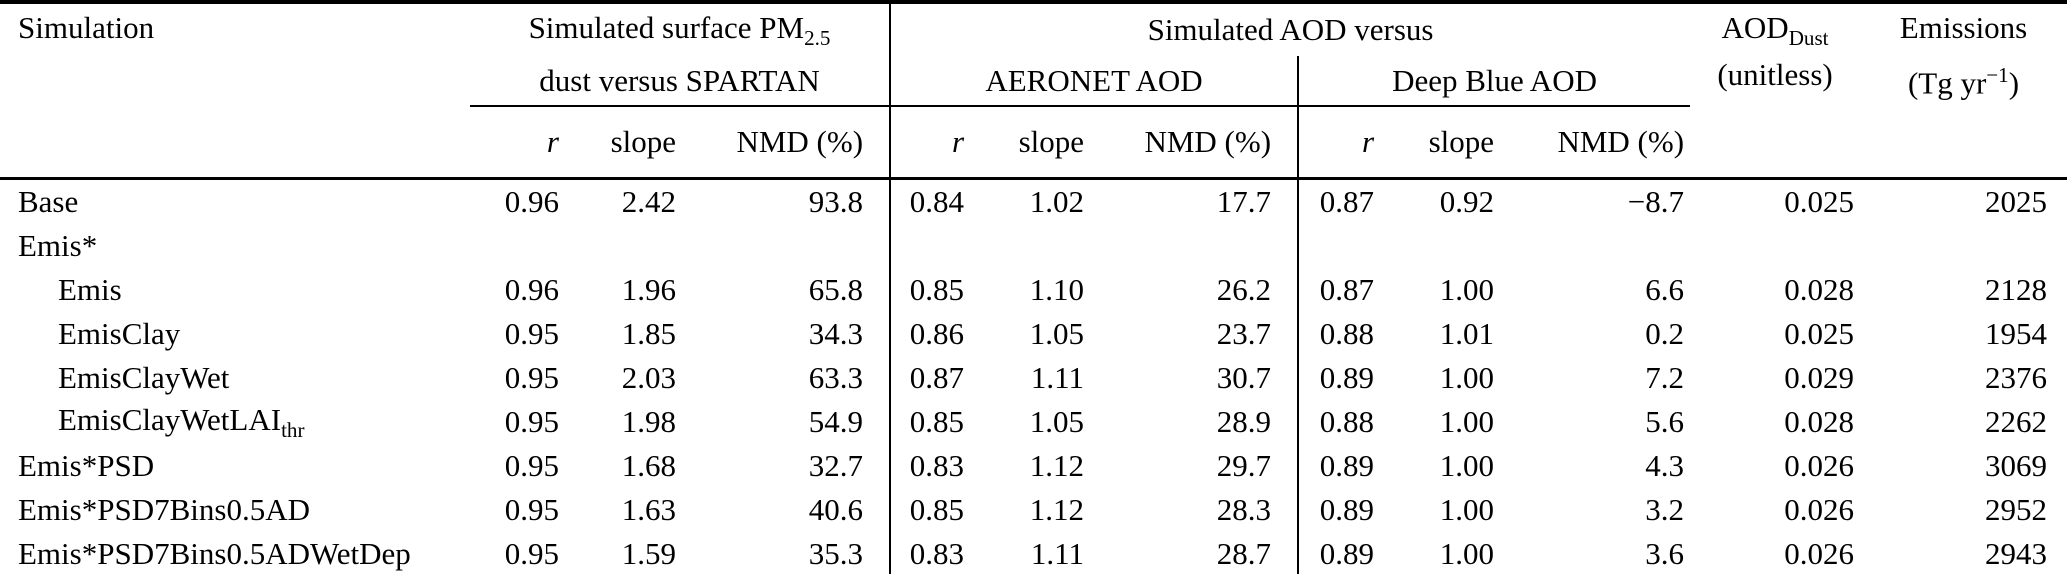 The image size is (2067, 574). What do you see at coordinates (1440, 143) in the screenshot?
I see `subheader-deepblue-slope: slope` at bounding box center [1440, 143].